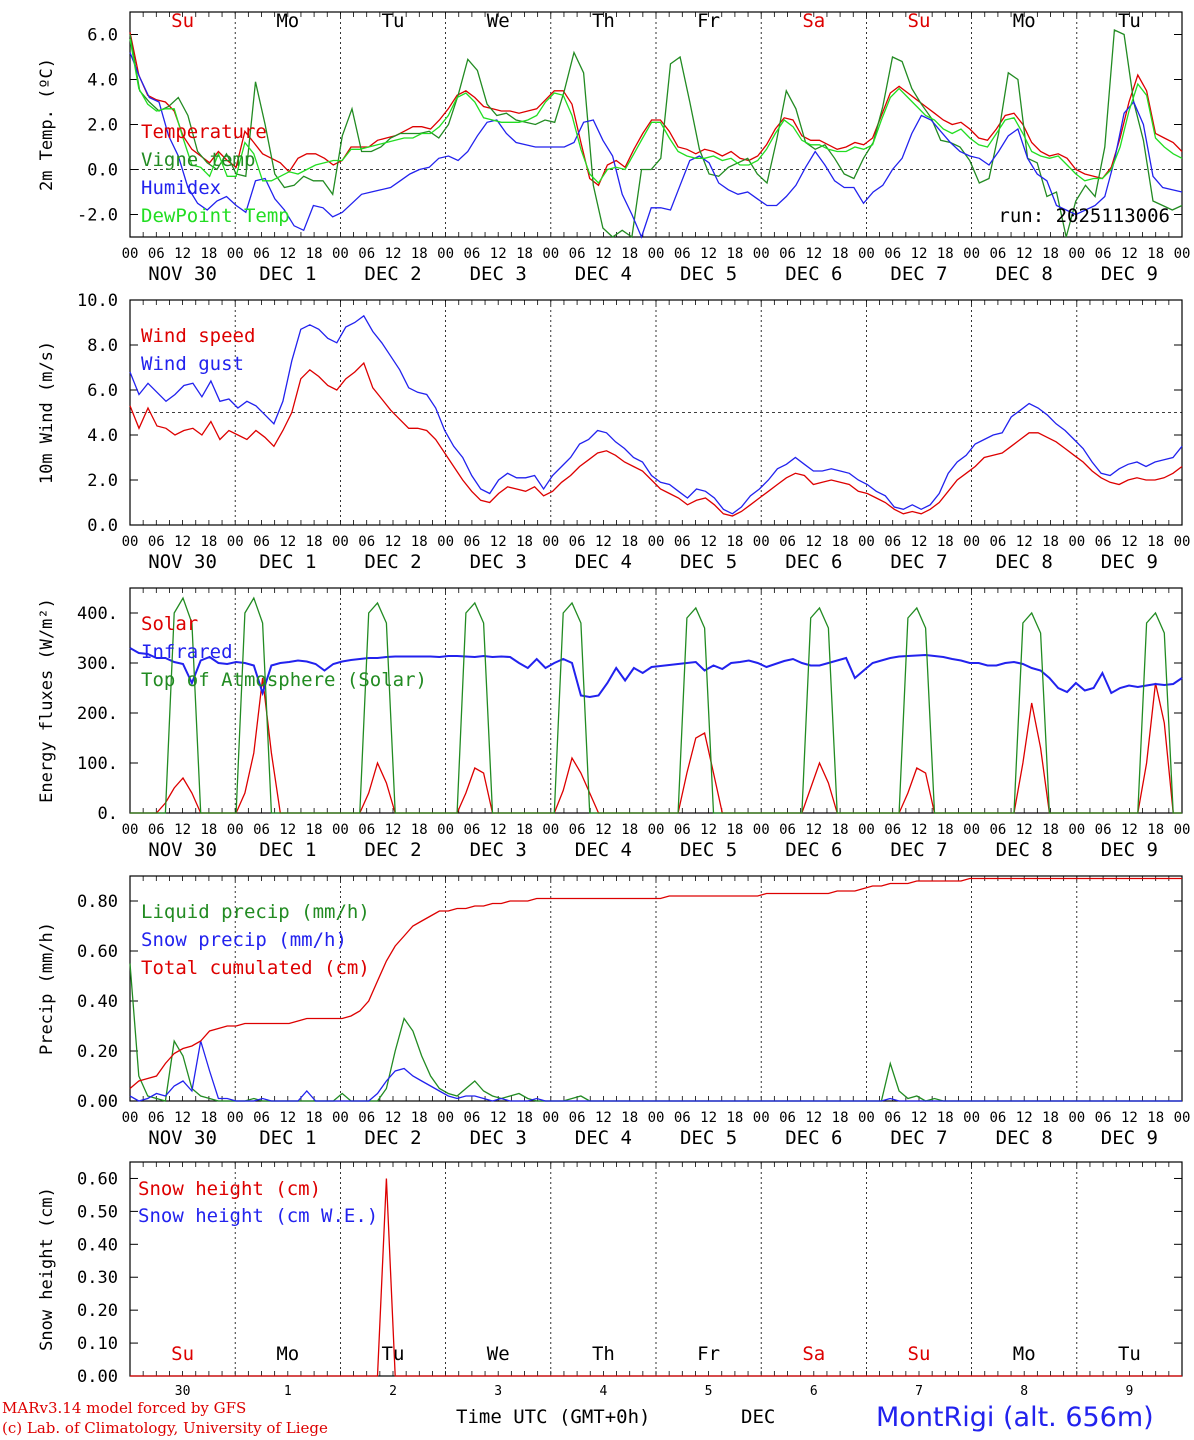  What do you see at coordinates (97, 902) in the screenshot?
I see `y-tick-label: 0.80` at bounding box center [97, 902].